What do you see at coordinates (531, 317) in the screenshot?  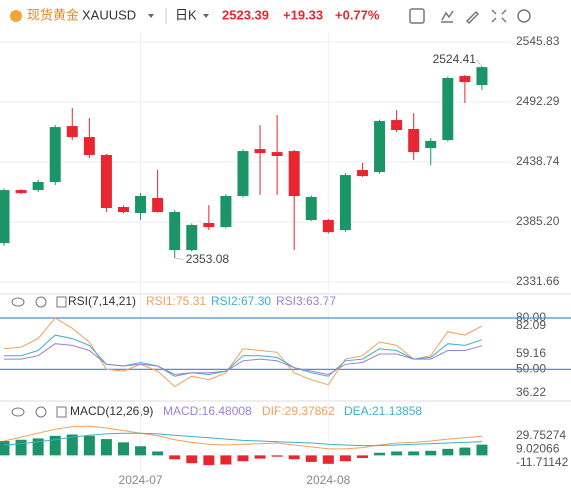 I see `y-tick-label: 80.00` at bounding box center [531, 317].